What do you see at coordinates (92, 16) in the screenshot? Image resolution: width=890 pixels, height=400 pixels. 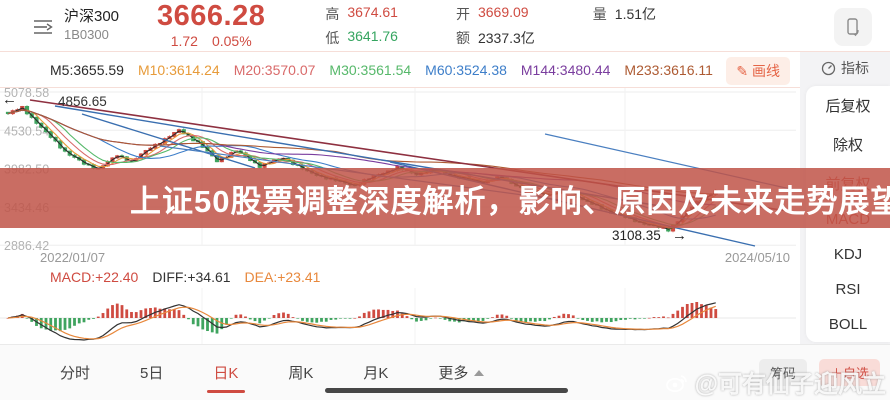 I see `instrument-name: 沪深300` at bounding box center [92, 16].